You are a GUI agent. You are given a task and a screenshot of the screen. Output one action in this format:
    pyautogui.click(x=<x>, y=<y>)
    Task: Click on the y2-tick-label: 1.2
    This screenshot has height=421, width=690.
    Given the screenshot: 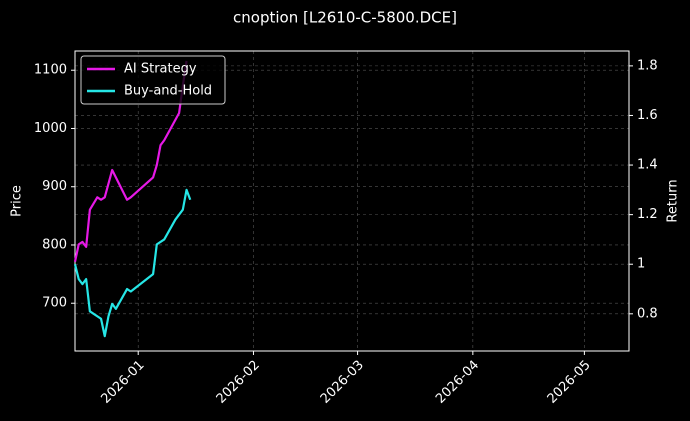 What is the action you would take?
    pyautogui.click(x=647, y=214)
    